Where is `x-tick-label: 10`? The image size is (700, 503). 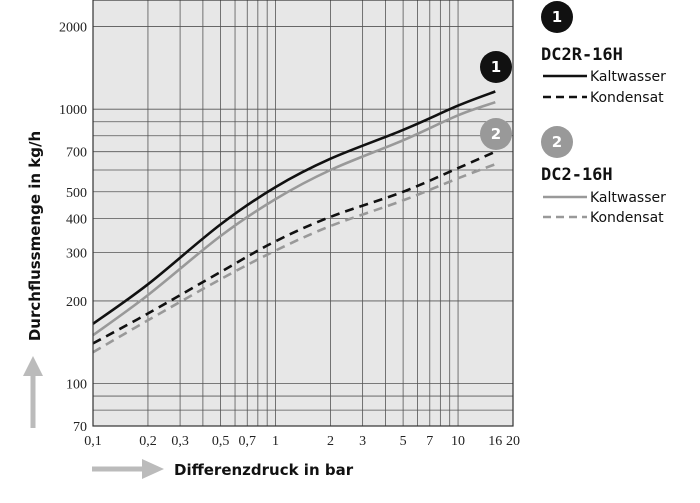
x-tick-label: 10 is located at coordinates (458, 441).